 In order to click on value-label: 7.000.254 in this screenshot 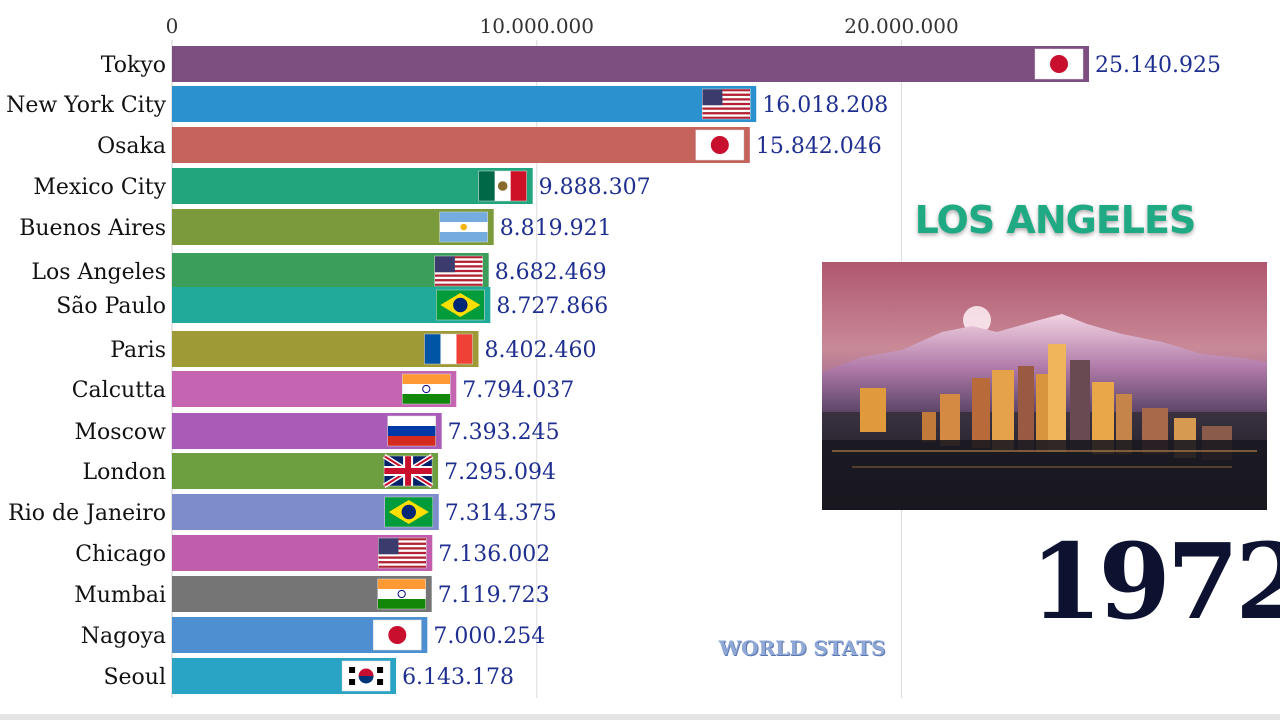, I will do `click(489, 636)`.